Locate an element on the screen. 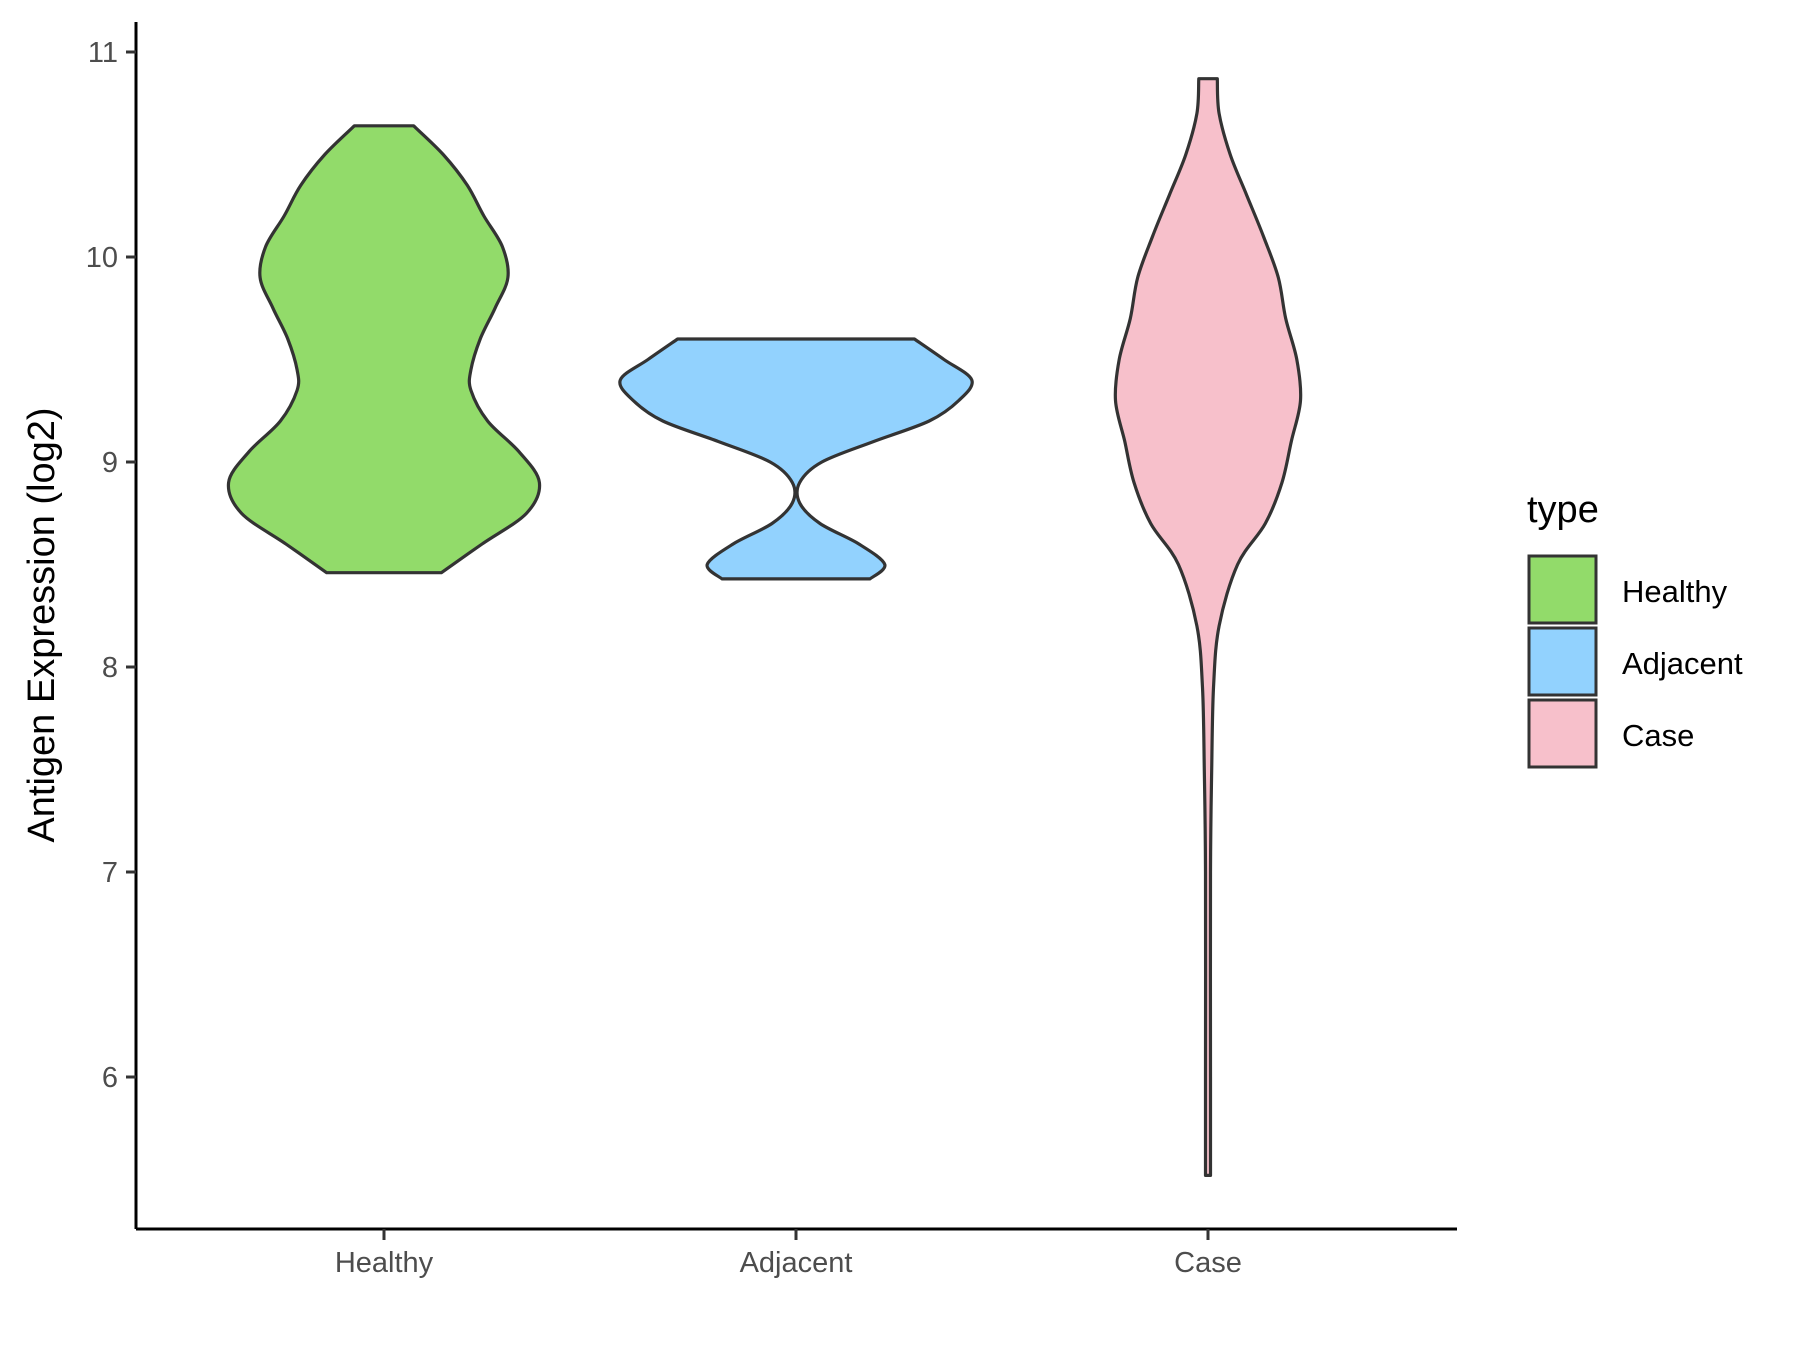 The image size is (1800, 1350). legend-label-healthy: Healthy is located at coordinates (1675, 591).